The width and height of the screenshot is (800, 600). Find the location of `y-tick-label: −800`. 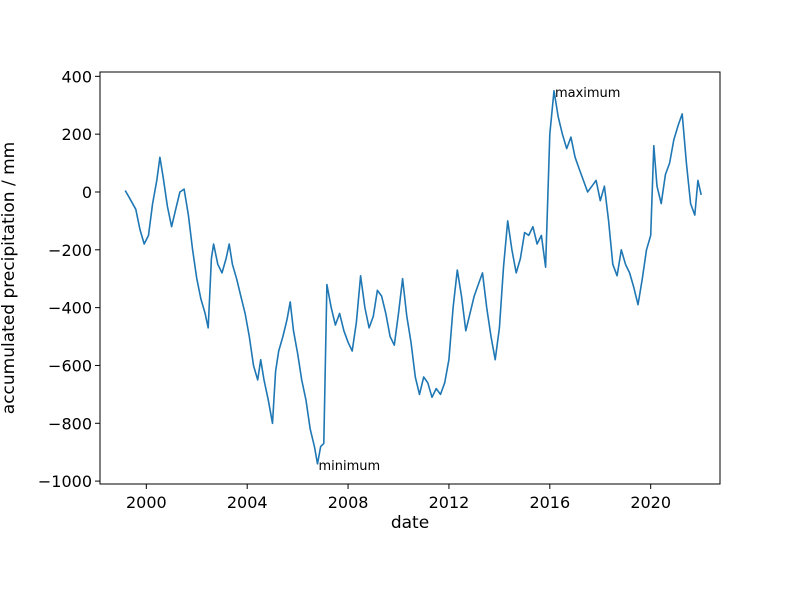

y-tick-label: −800 is located at coordinates (70, 423).